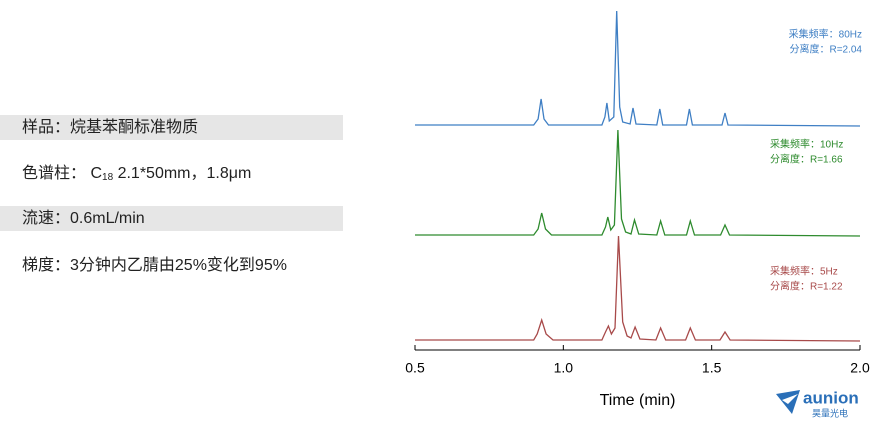  Describe the element at coordinates (182, 173) in the screenshot. I see `column-text: 2.1*50mm，1.8μm` at that location.